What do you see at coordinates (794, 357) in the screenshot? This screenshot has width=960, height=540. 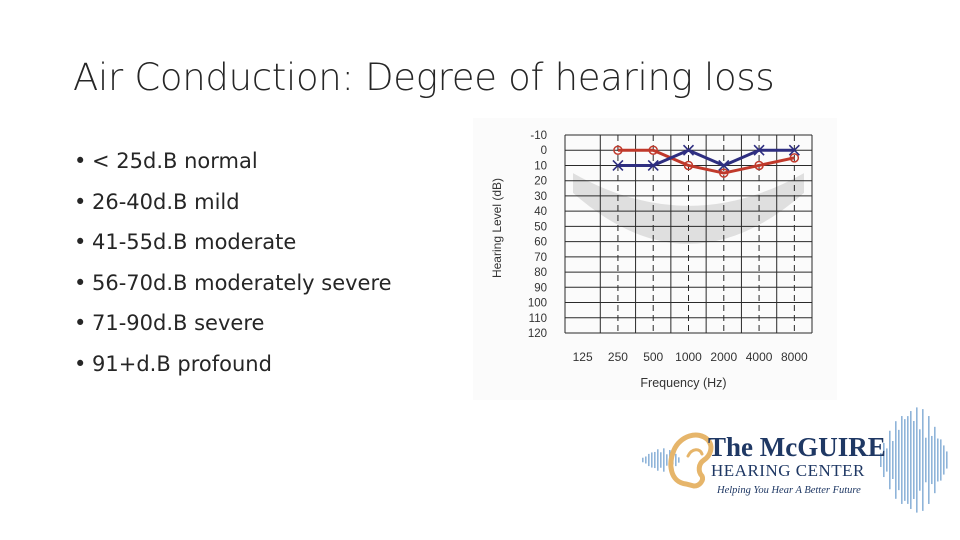 I see `x-tick-label: 8000` at bounding box center [794, 357].